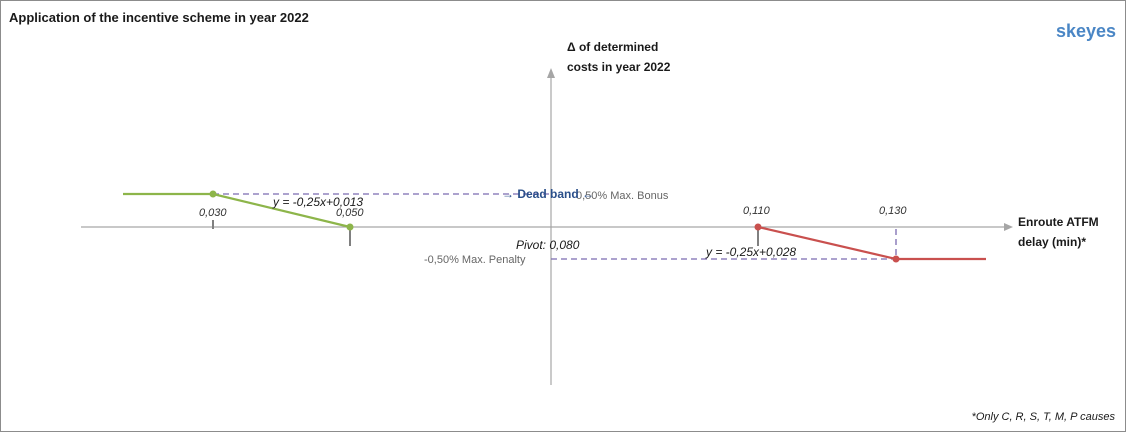 The image size is (1126, 432). What do you see at coordinates (1052, 242) in the screenshot?
I see `x-axis-label-line2: delay (min)*` at bounding box center [1052, 242].